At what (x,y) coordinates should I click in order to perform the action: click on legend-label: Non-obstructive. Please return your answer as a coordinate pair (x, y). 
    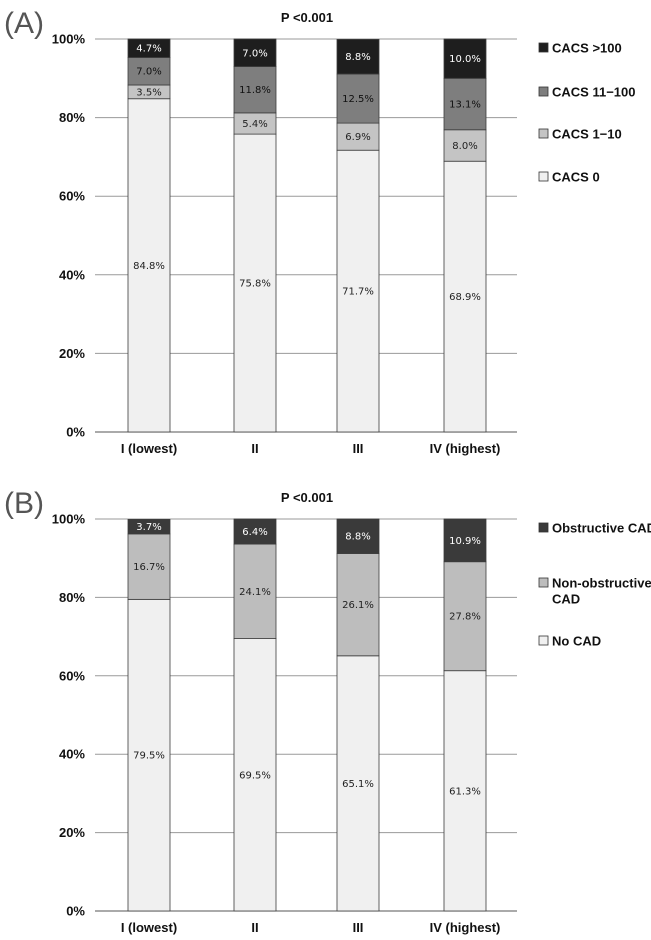
    Looking at the image, I should click on (601, 583).